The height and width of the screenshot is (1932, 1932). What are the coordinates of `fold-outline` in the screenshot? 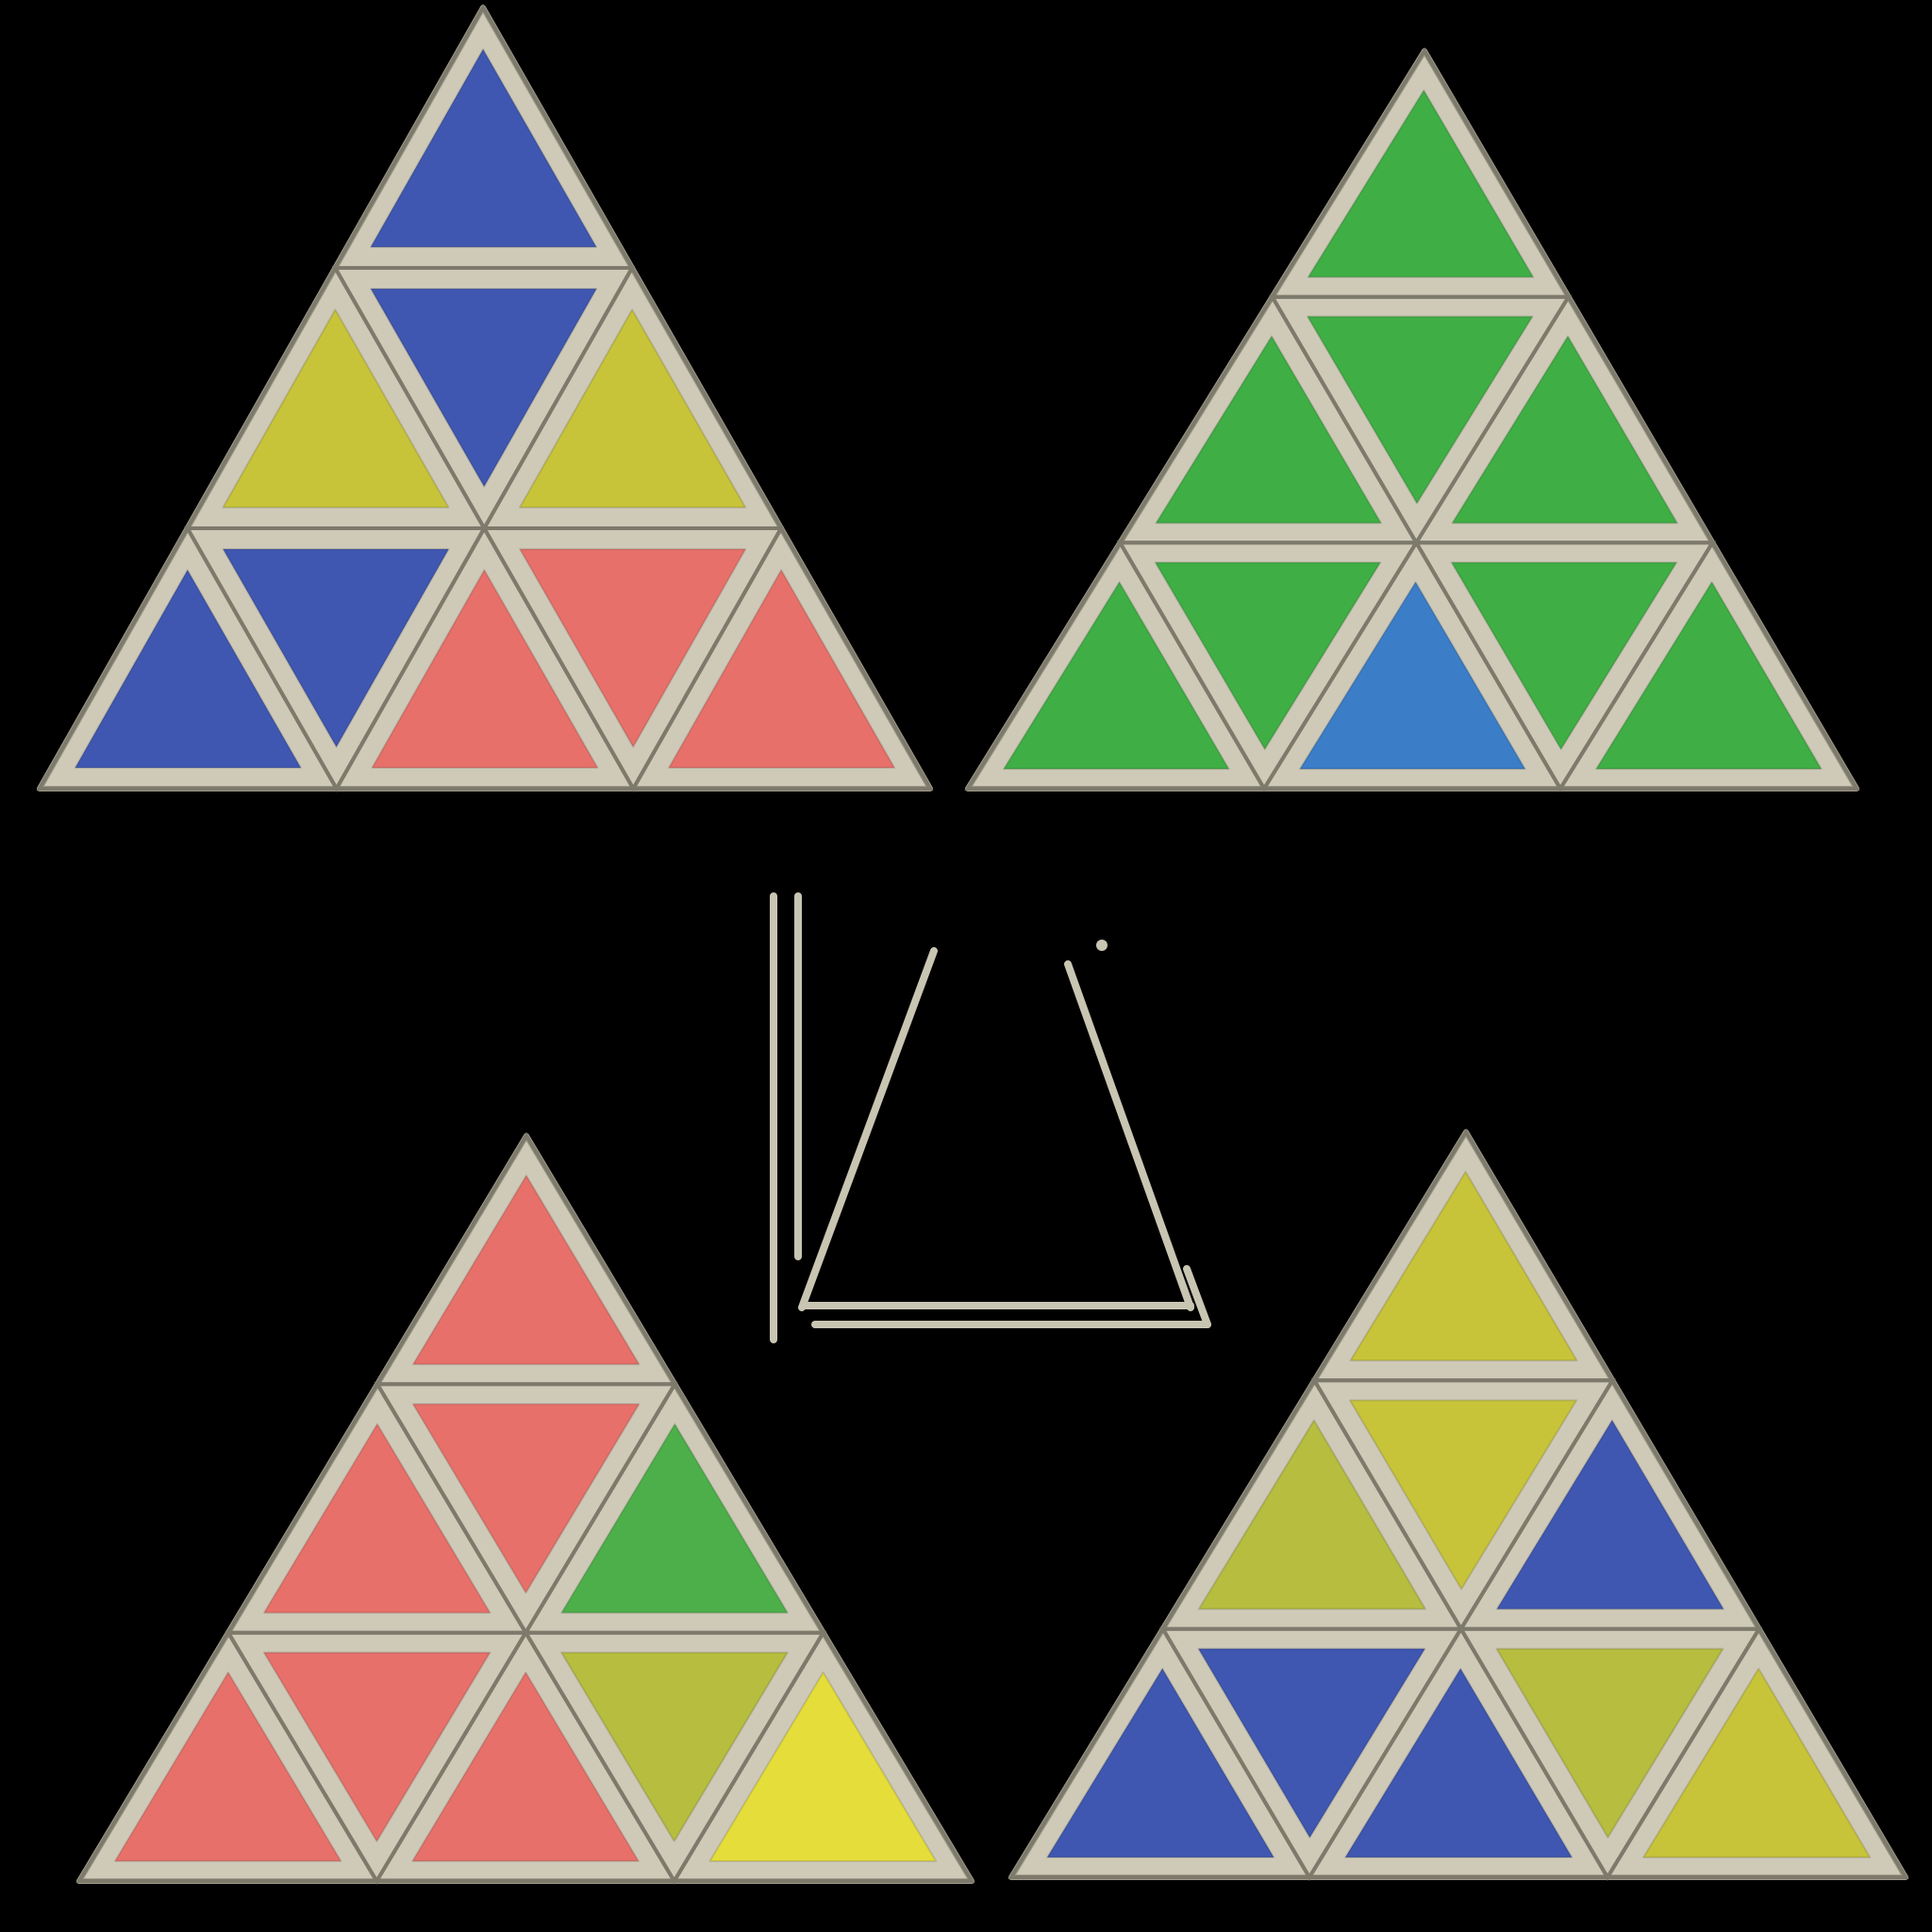 It's located at (991, 1118).